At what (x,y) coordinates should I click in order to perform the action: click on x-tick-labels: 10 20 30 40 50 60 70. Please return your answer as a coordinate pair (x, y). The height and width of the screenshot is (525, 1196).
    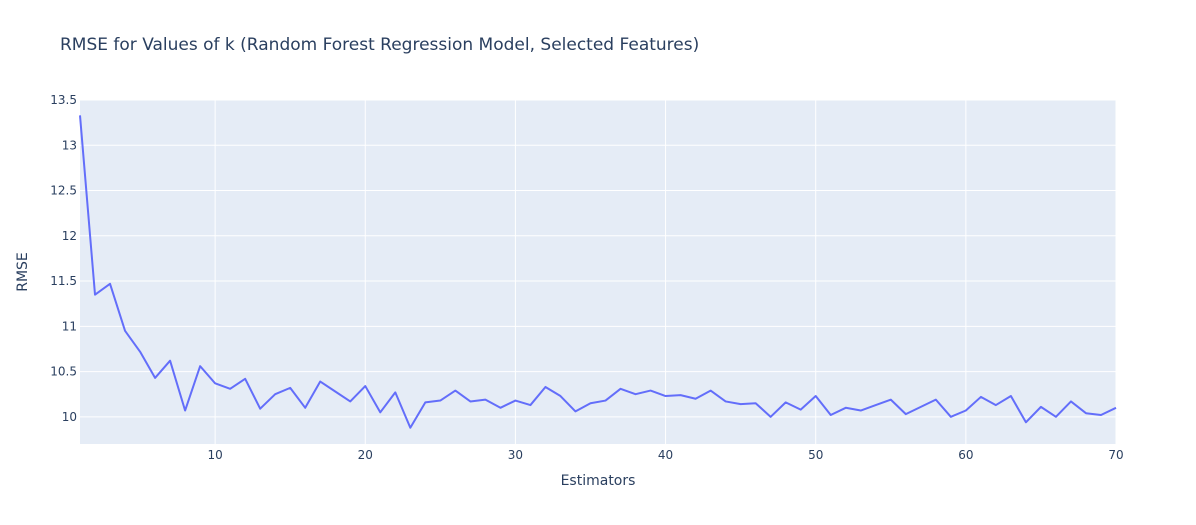
    Looking at the image, I should click on (665, 455).